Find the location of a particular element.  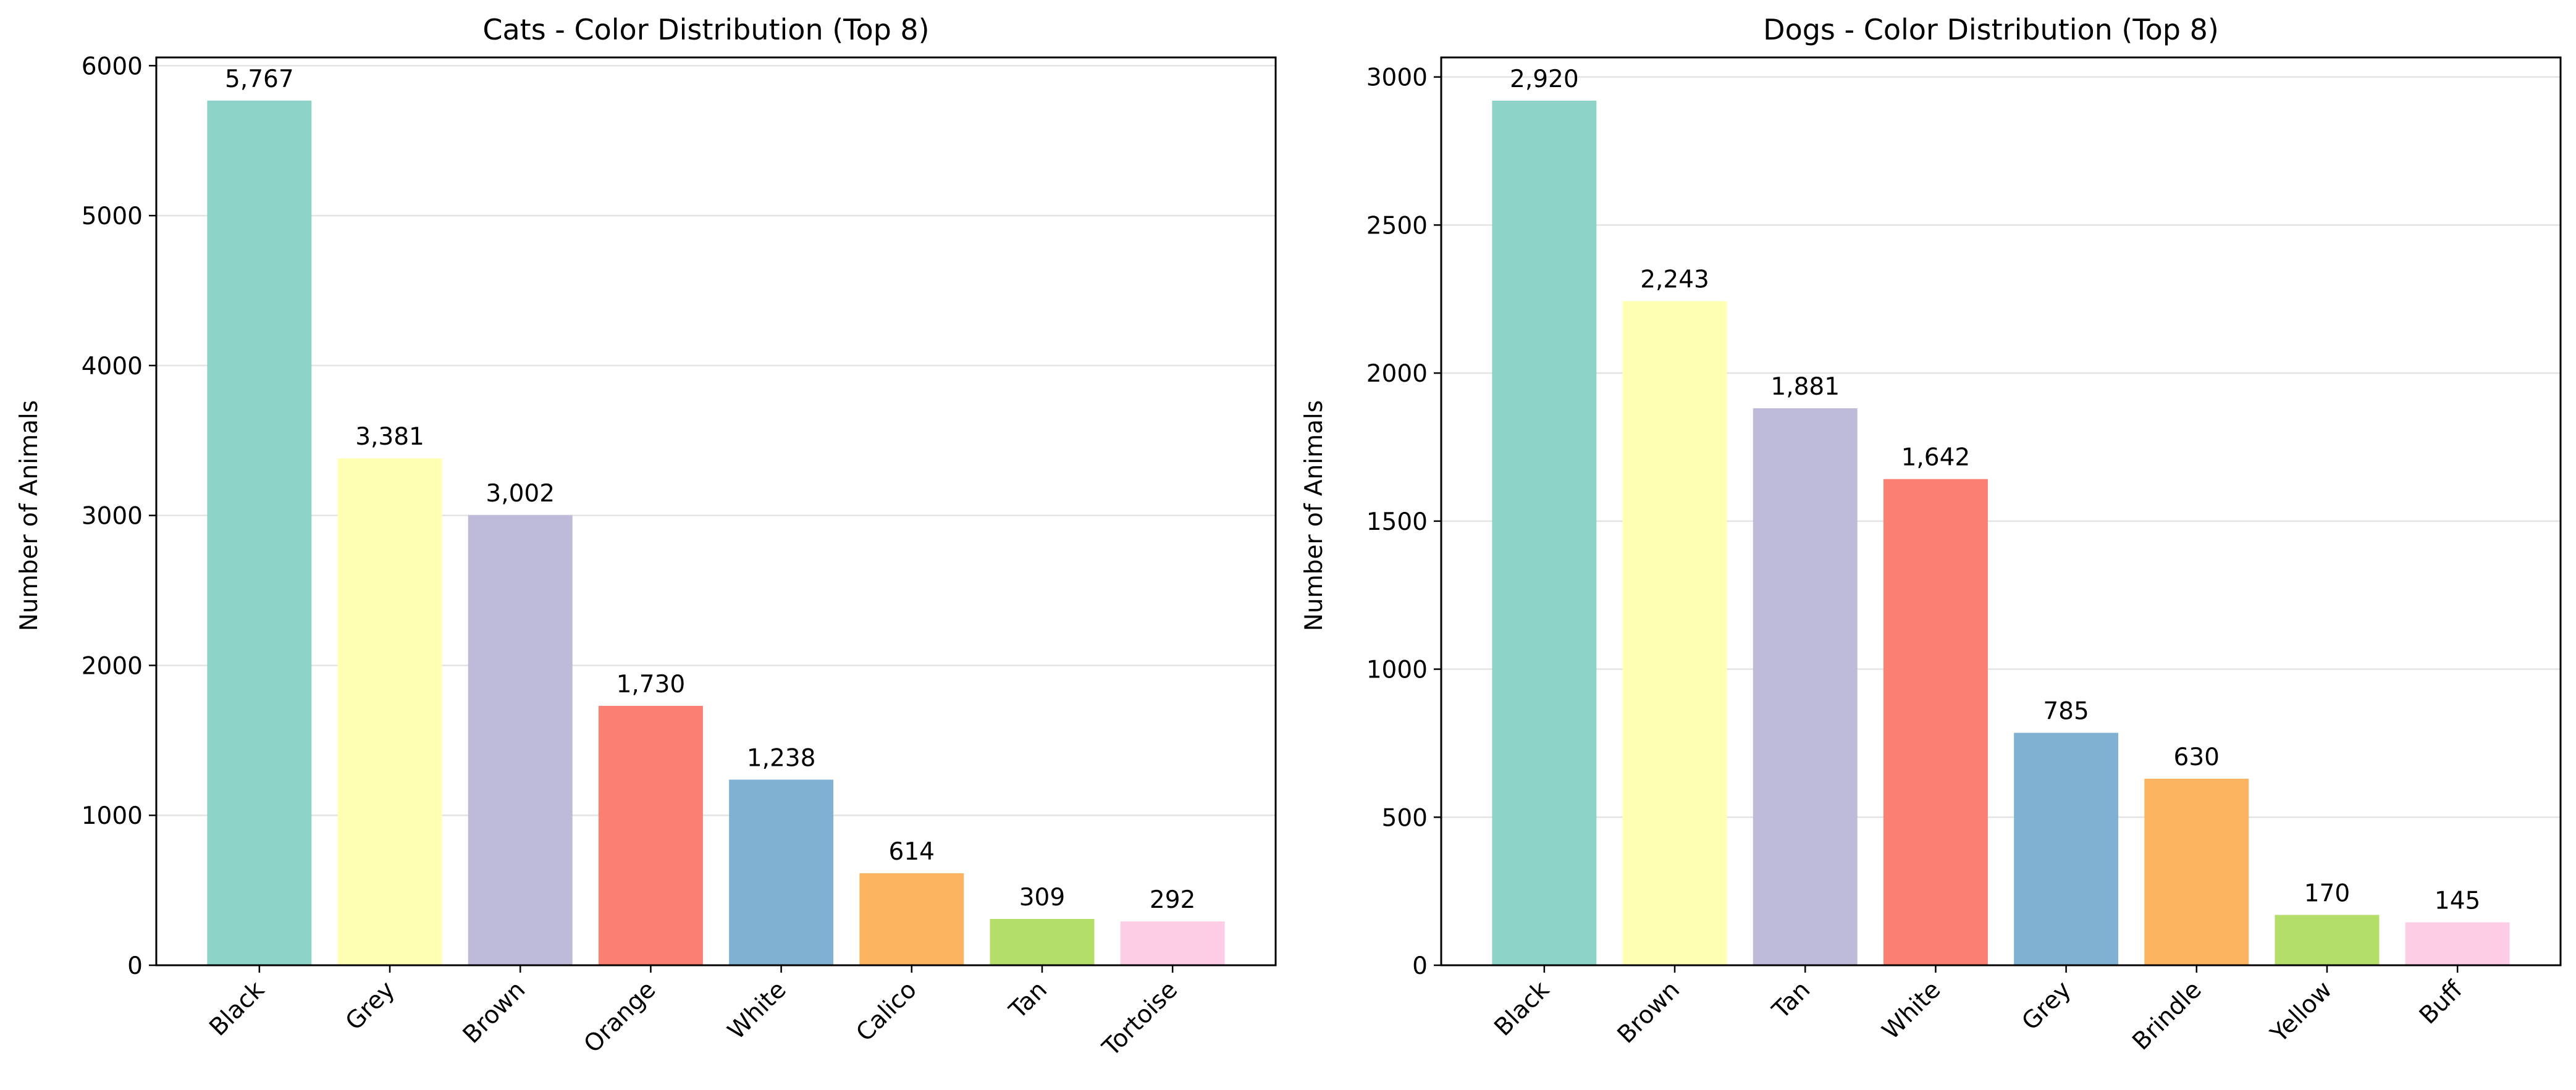

dogs-y-tick-label: 1000 is located at coordinates (1397, 670).